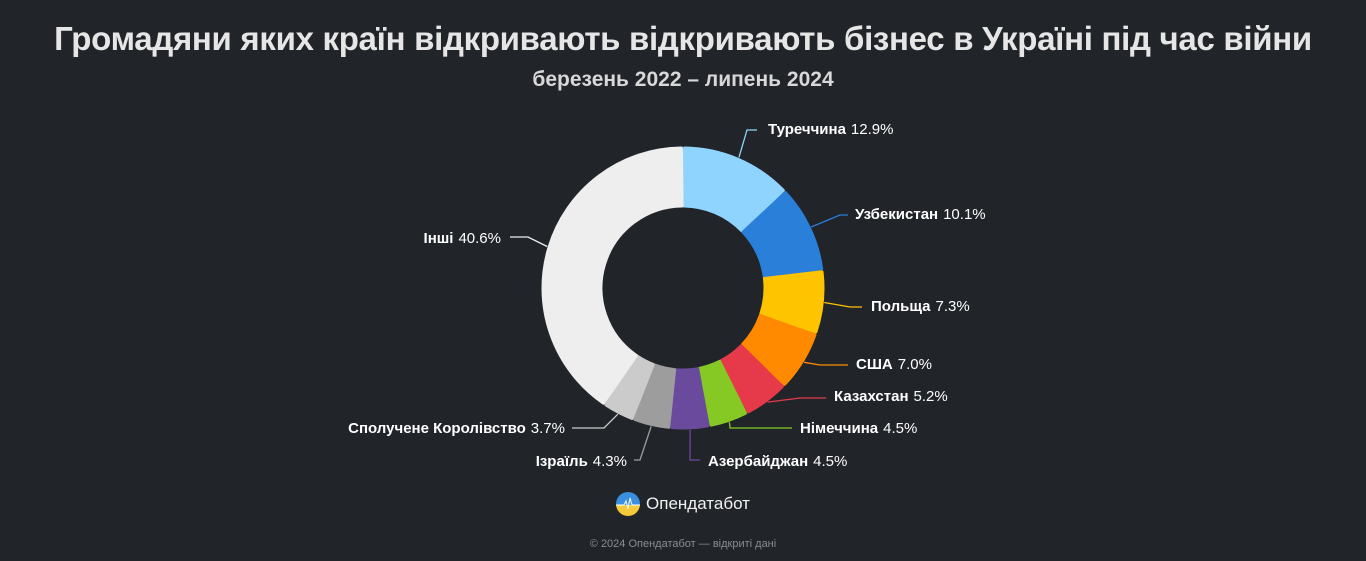 The height and width of the screenshot is (561, 1366). What do you see at coordinates (456, 428) in the screenshot?
I see `label-uk: Сполучене Королівство 3.7%` at bounding box center [456, 428].